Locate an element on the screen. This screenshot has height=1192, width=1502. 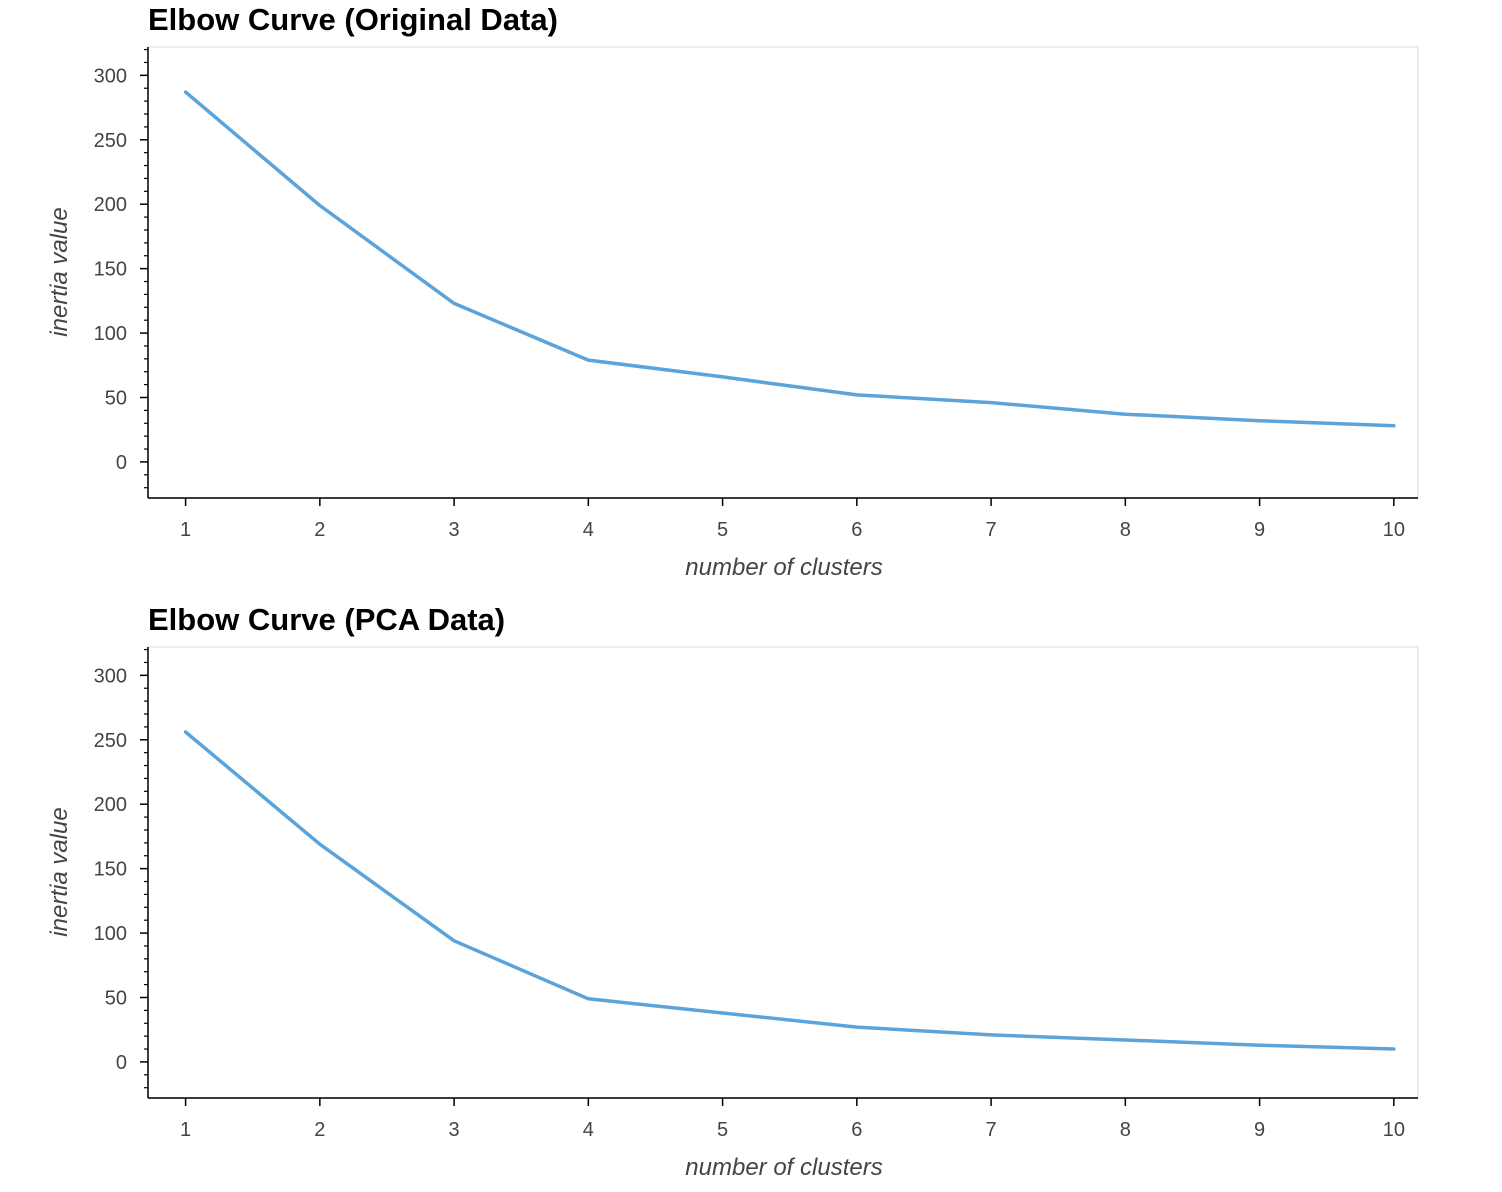
chart-title: Elbow Curve (Original Data) is located at coordinates (353, 19).